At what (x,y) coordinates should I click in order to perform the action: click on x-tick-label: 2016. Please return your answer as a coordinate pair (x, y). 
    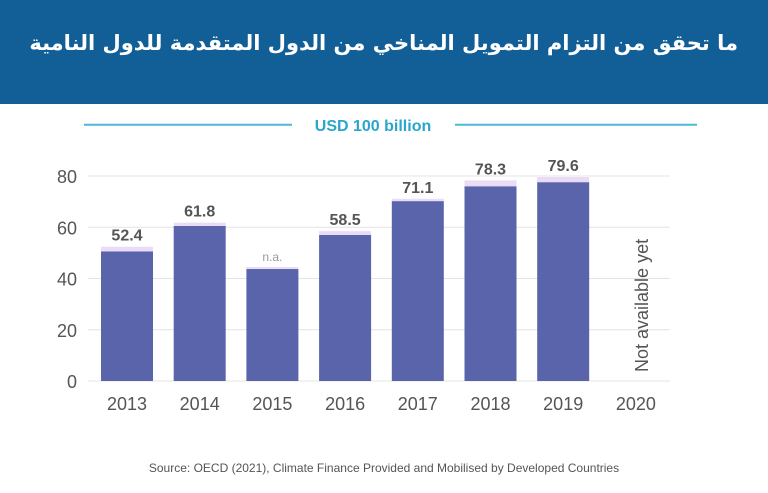
    Looking at the image, I should click on (345, 404).